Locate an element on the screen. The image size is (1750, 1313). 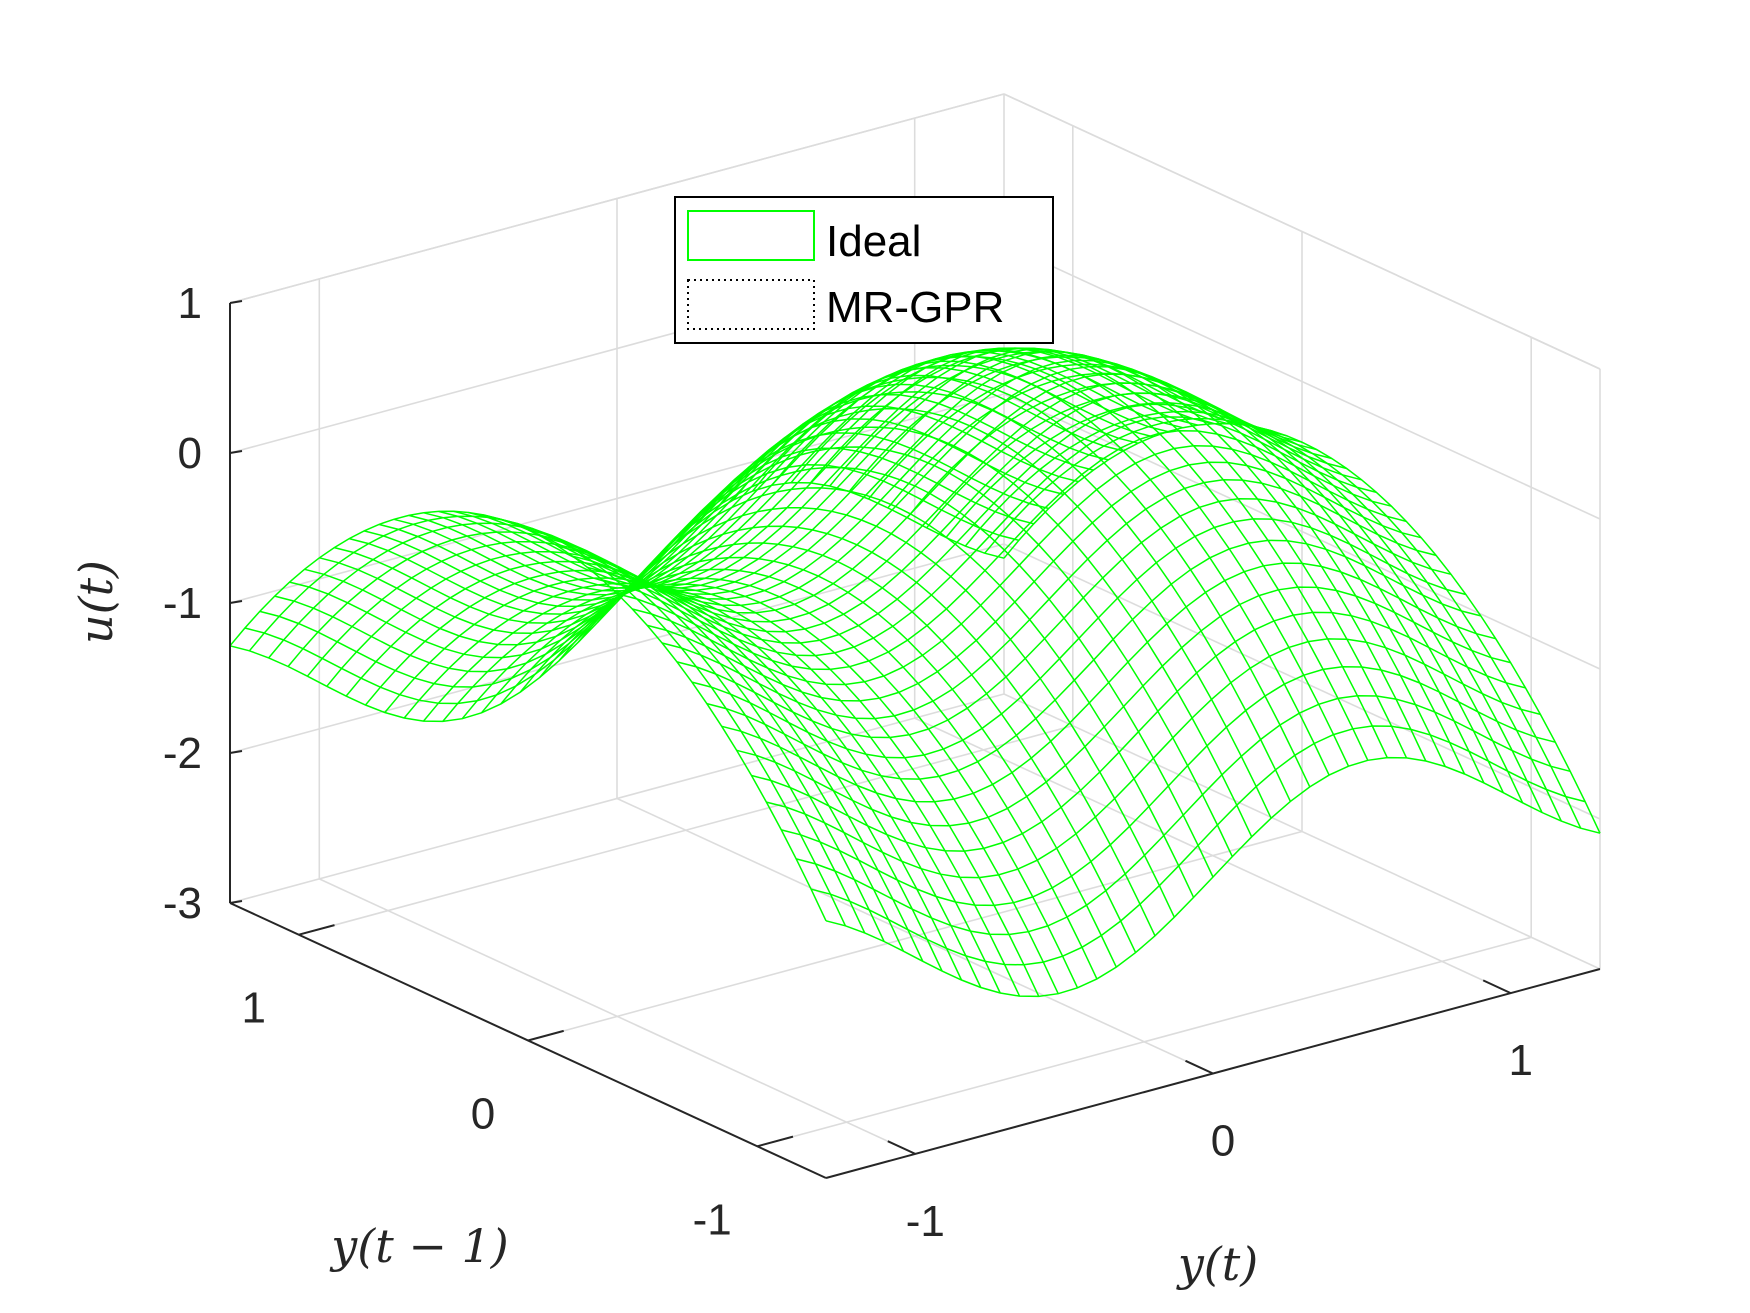
x-tick-label: 1 is located at coordinates (1520, 1060).